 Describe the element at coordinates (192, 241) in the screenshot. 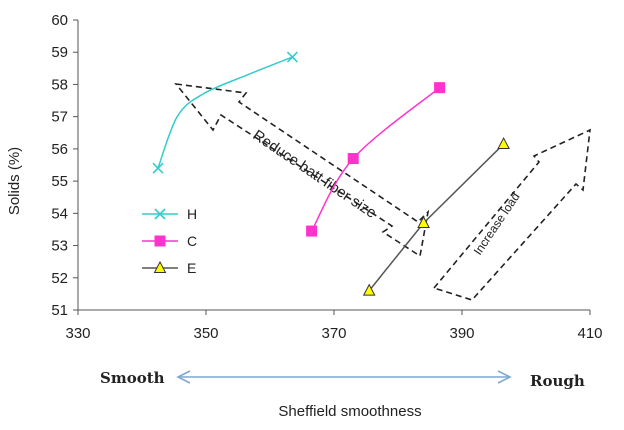

I see `legend-label-C: C` at that location.